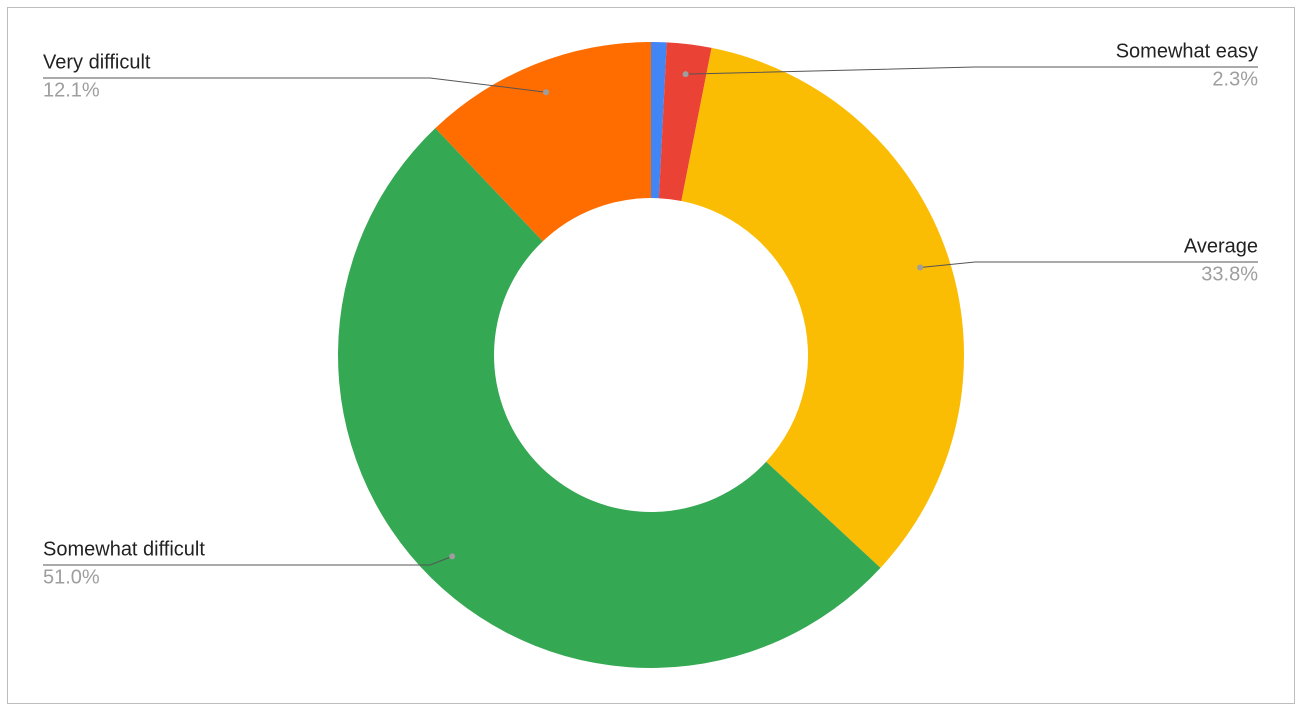  What do you see at coordinates (1229, 274) in the screenshot?
I see `slice-value: 33.8%` at bounding box center [1229, 274].